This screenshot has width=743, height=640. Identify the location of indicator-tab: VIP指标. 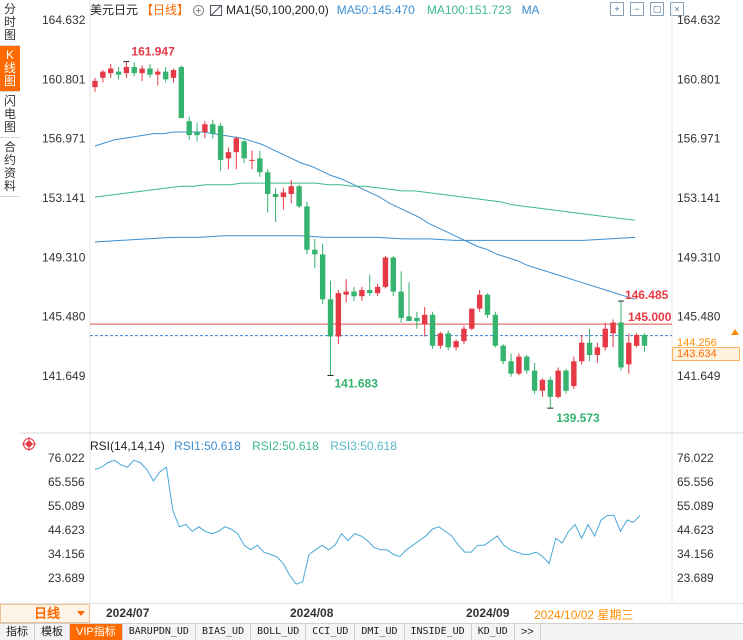
(96, 632).